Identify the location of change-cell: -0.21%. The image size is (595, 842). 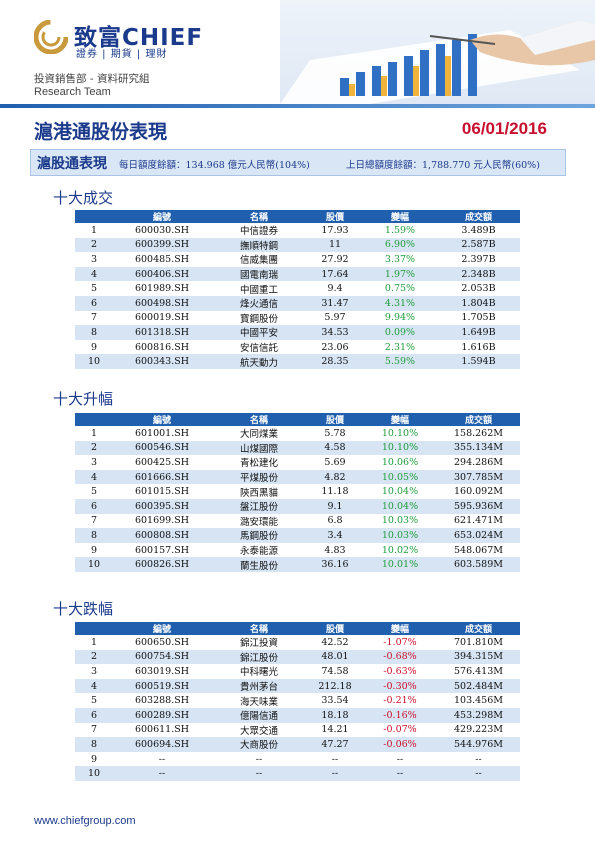
(400, 701).